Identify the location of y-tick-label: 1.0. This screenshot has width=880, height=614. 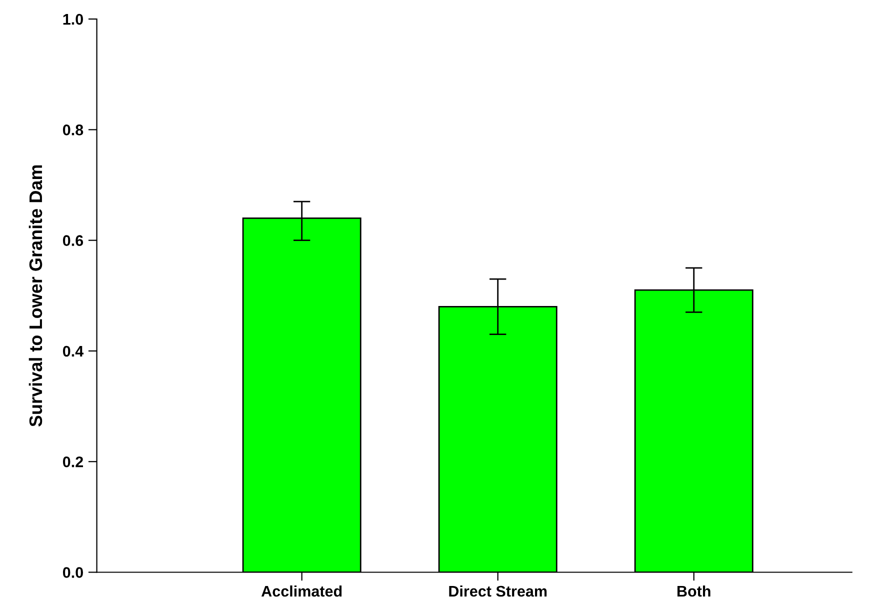
(73, 19).